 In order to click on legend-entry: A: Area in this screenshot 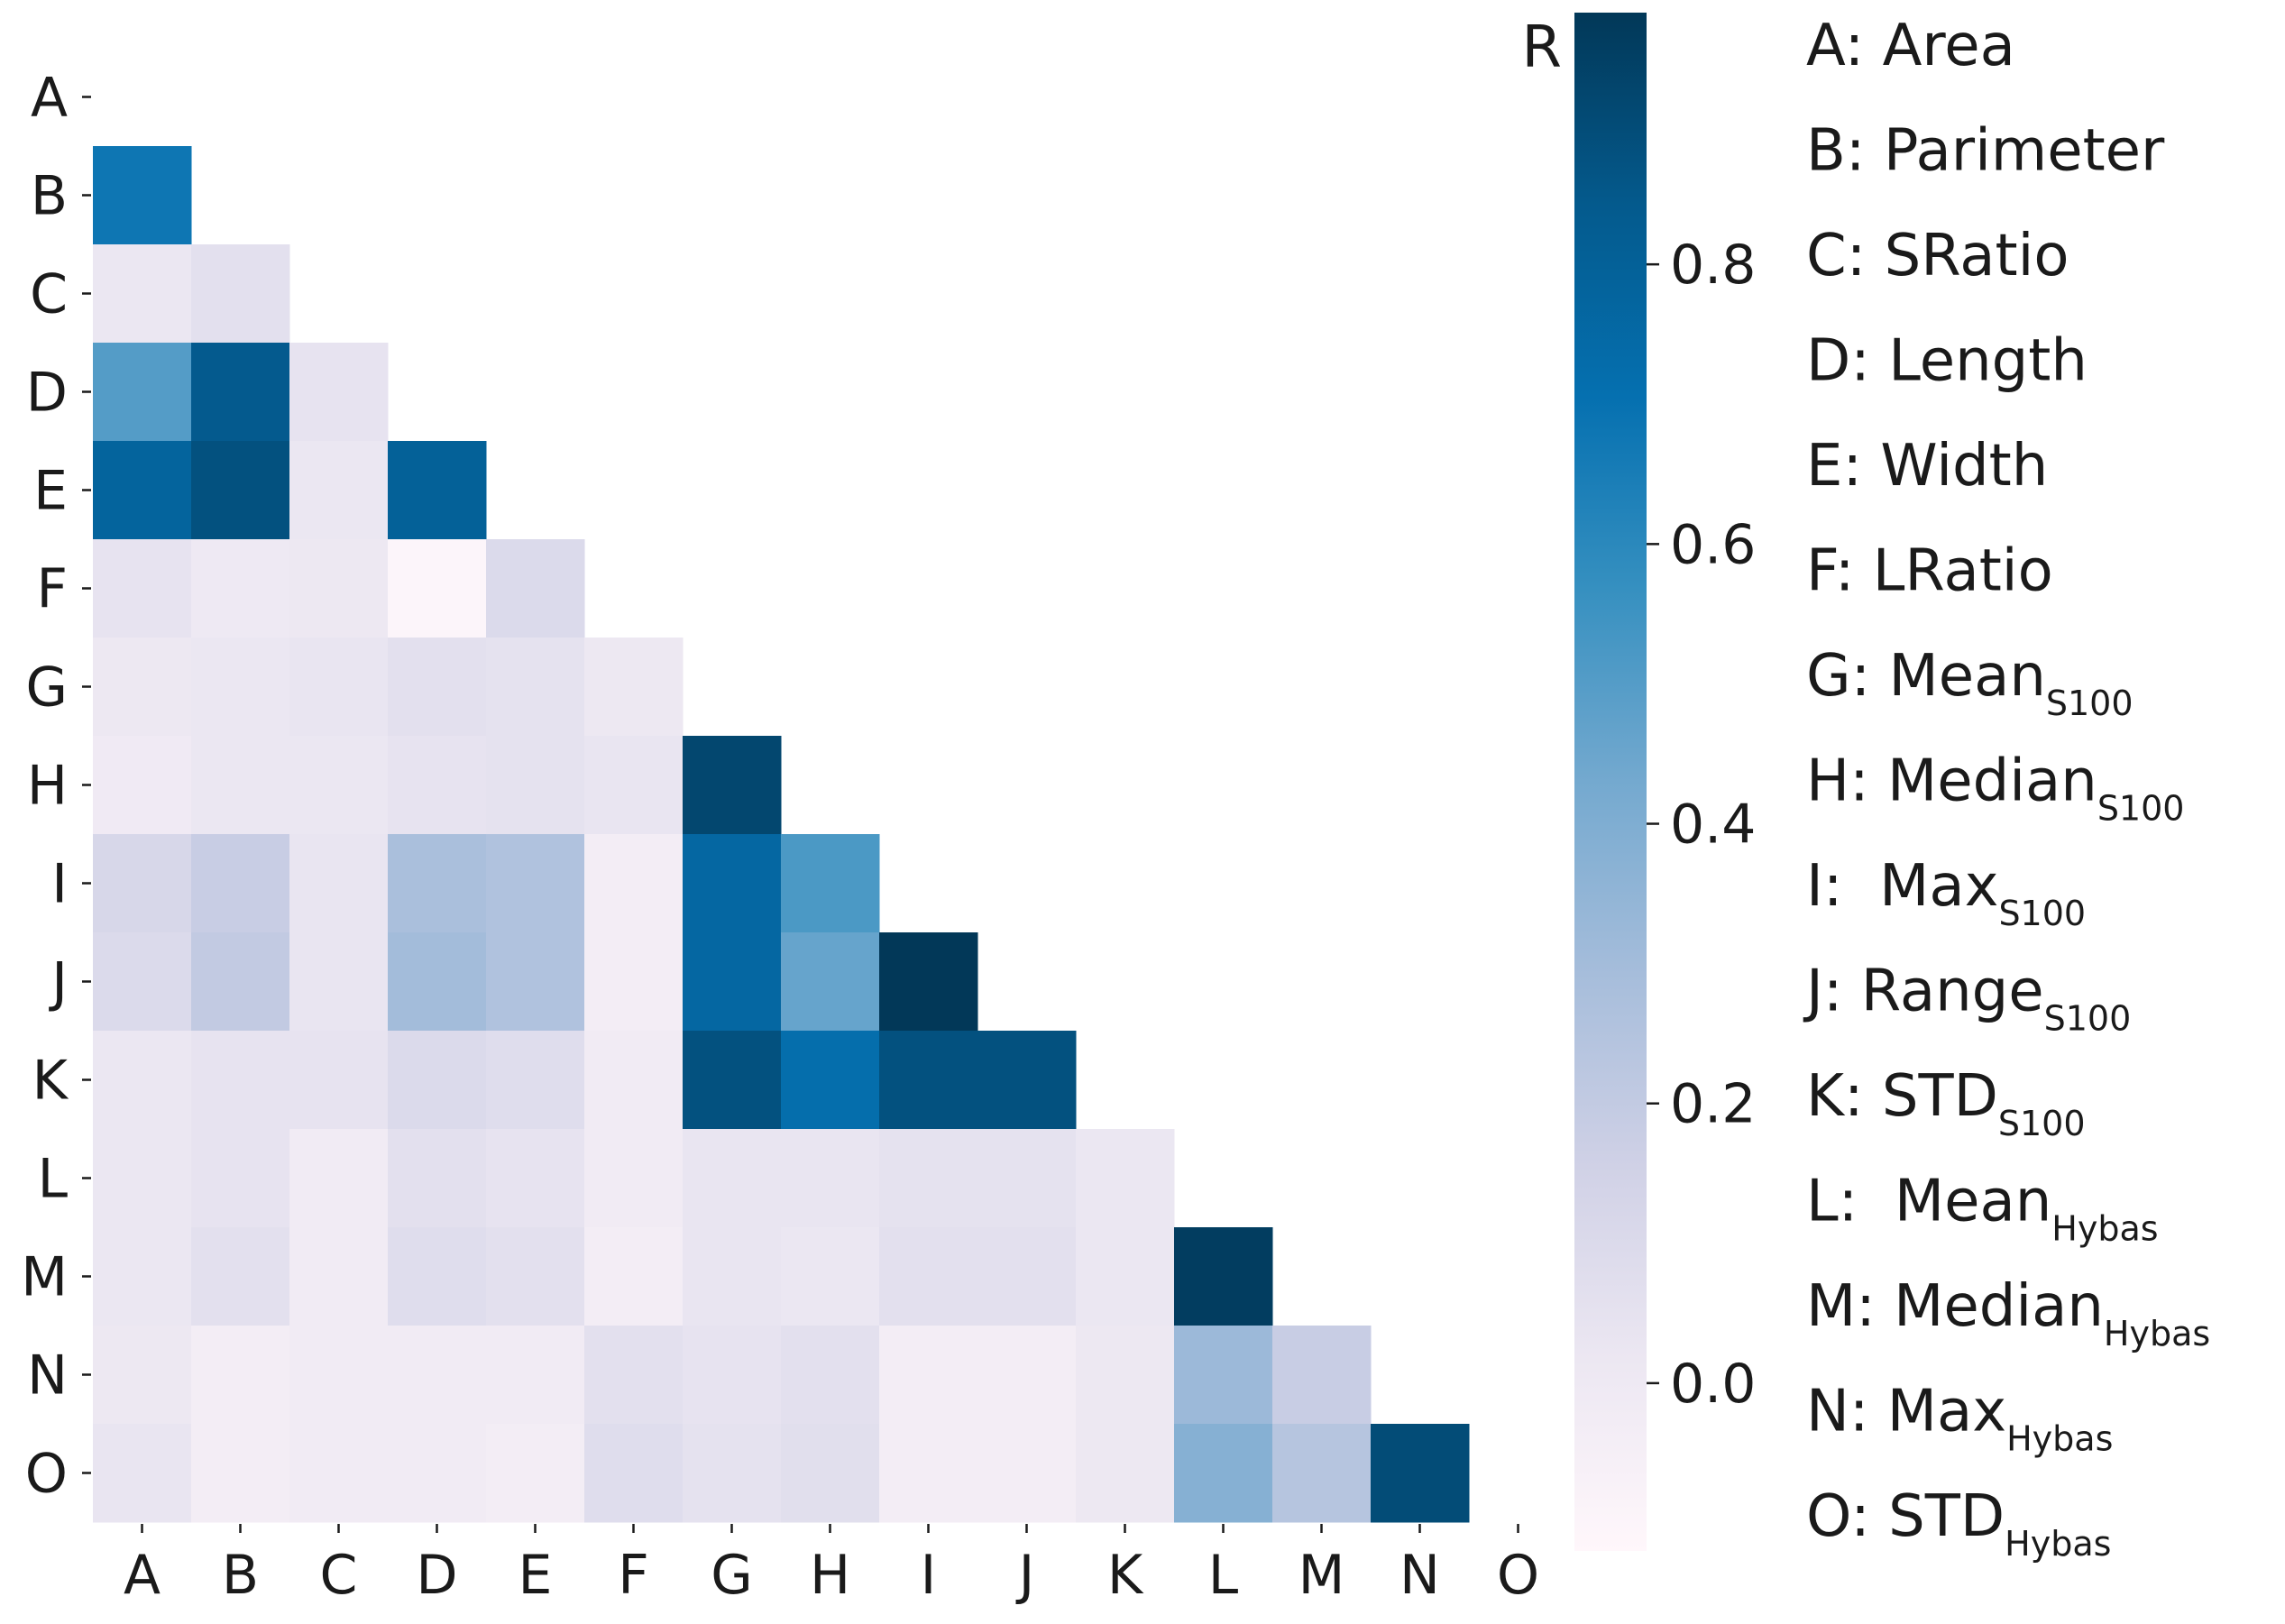, I will do `click(1911, 46)`.